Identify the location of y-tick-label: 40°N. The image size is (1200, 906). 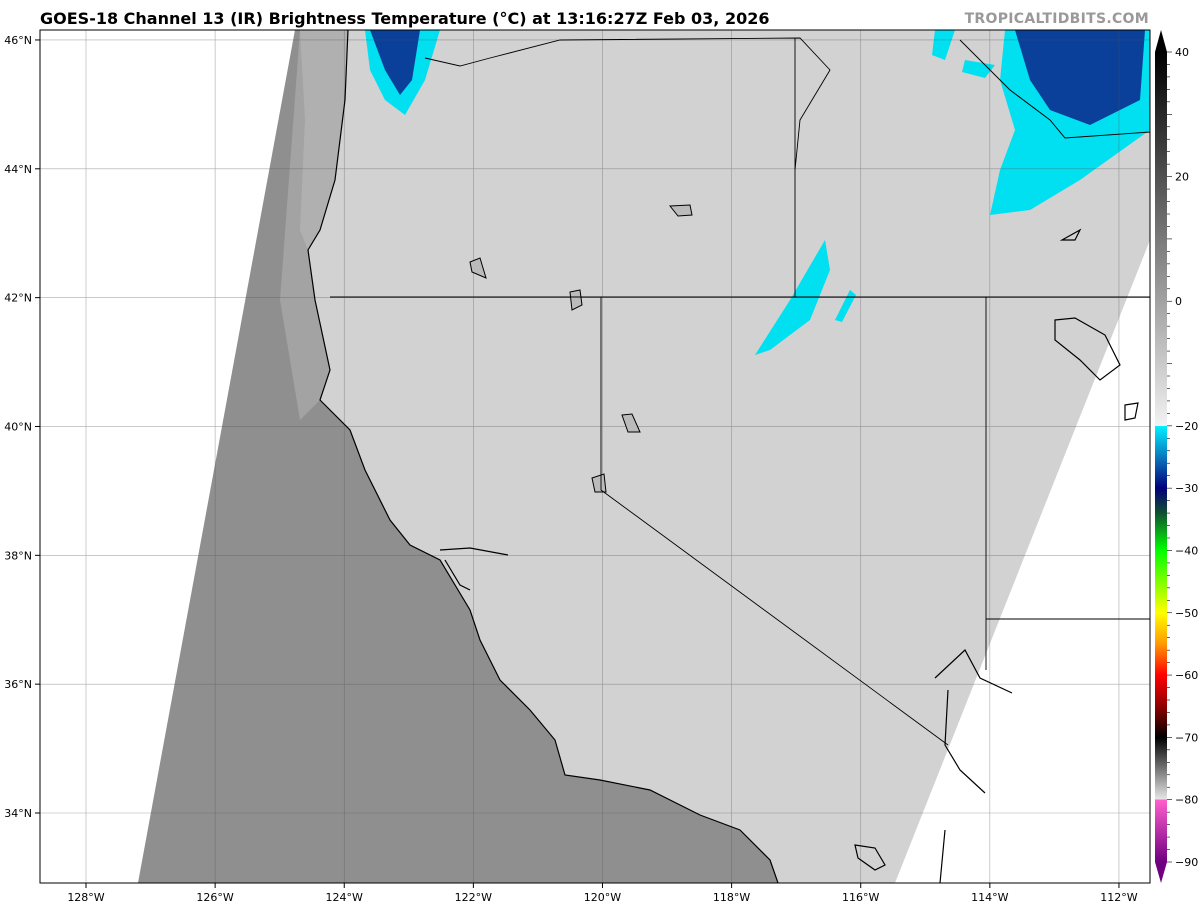
(18, 426).